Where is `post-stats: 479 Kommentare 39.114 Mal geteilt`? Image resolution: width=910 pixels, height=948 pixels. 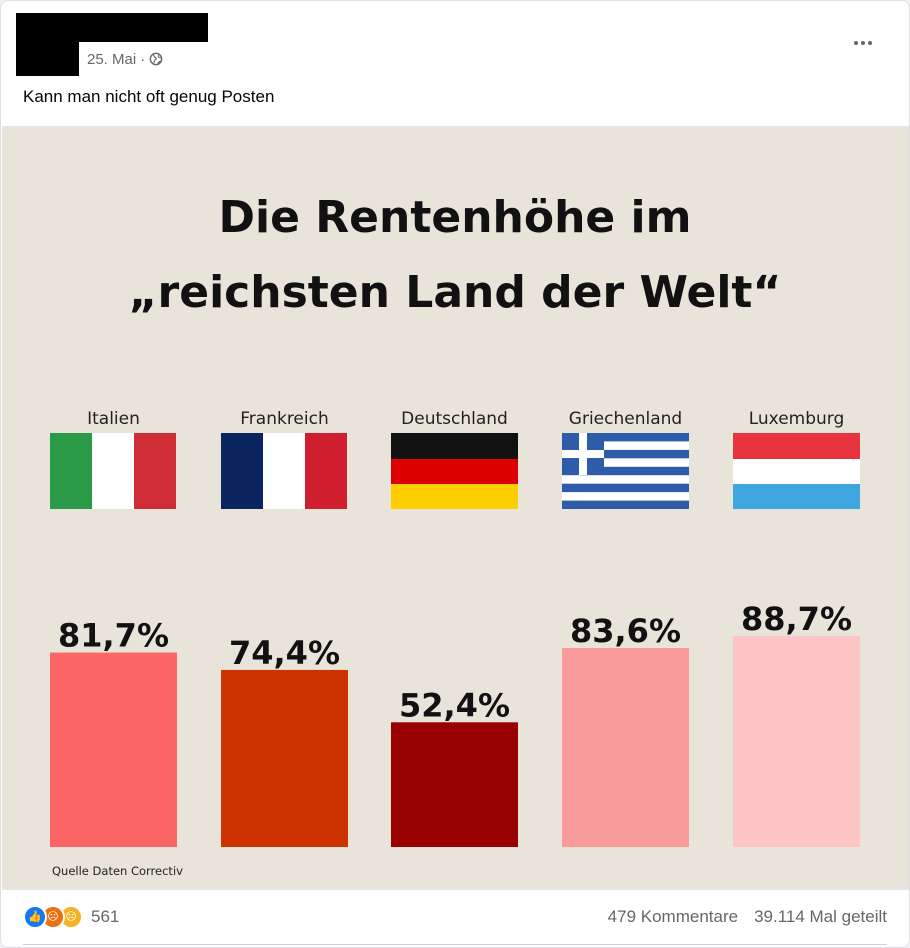
post-stats: 479 Kommentare 39.114 Mal geteilt is located at coordinates (747, 917).